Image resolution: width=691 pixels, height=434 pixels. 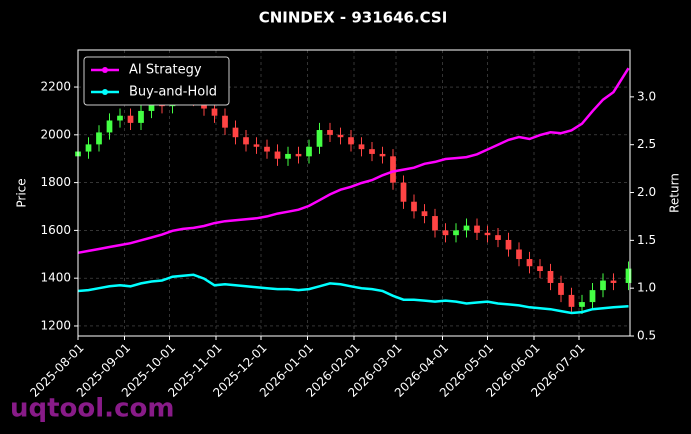 I want to click on y-tick-label: 2000, so click(x=55, y=134).